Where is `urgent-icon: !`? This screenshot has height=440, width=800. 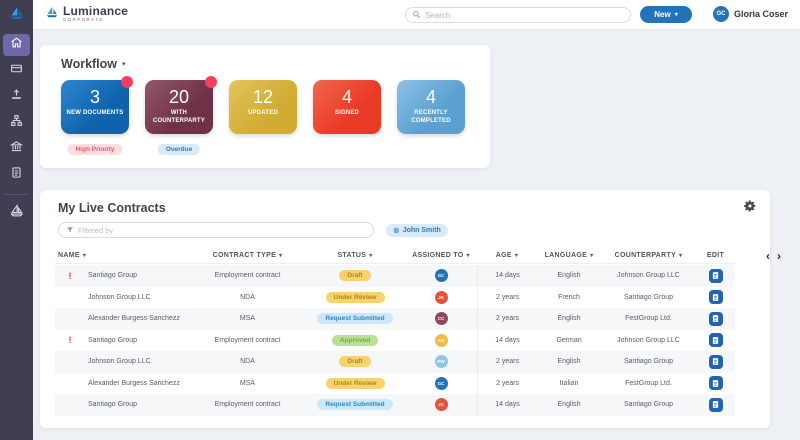 urgent-icon: ! is located at coordinates (70, 275).